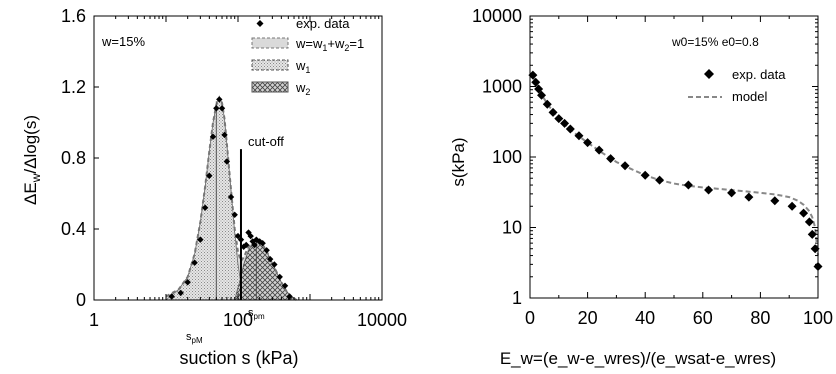 The width and height of the screenshot is (836, 374). What do you see at coordinates (238, 320) in the screenshot?
I see `left-x-tick-label: 100` at bounding box center [238, 320].